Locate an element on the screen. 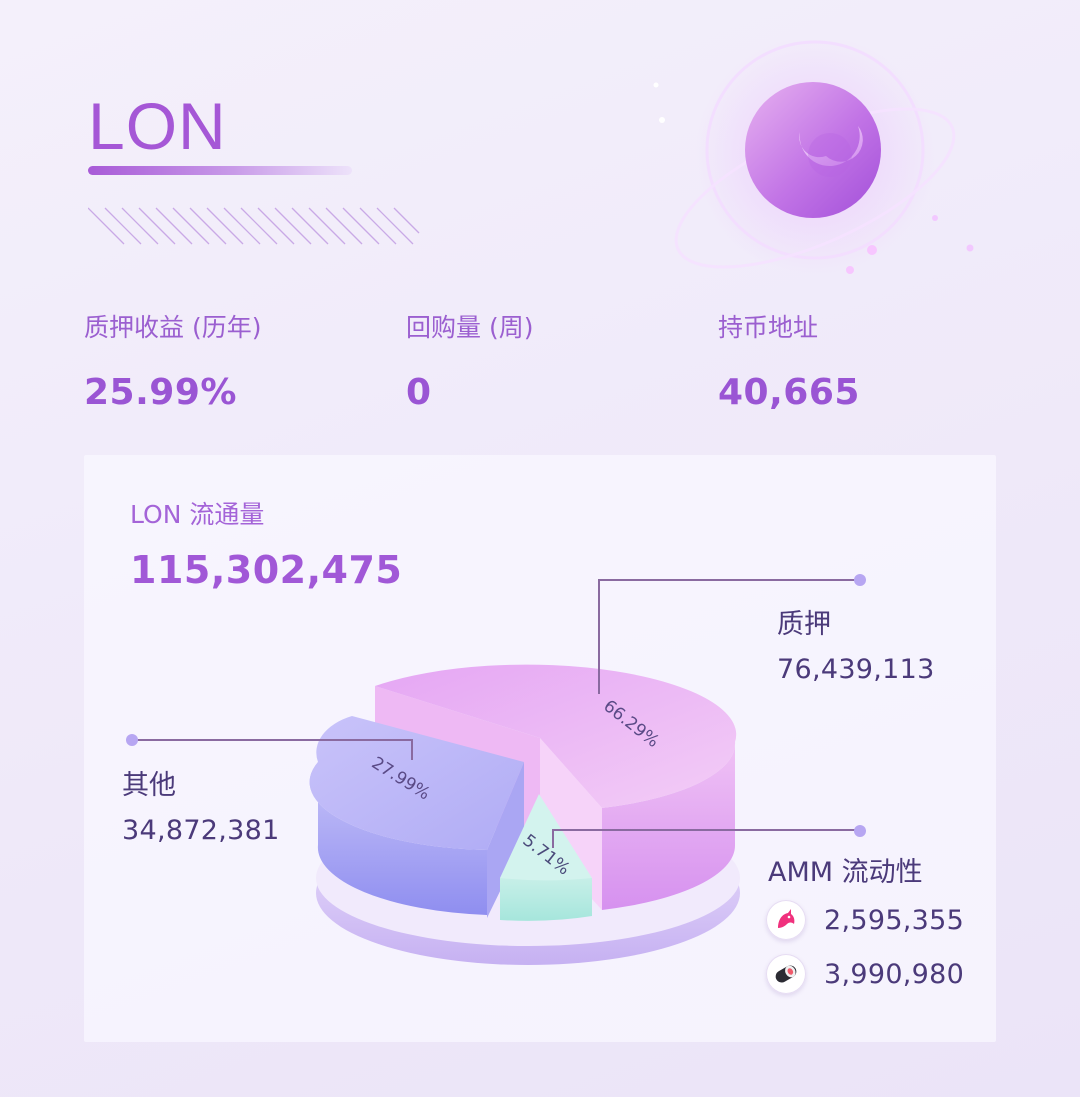  amm-uniswap-value: 2,595,355 is located at coordinates (894, 920).